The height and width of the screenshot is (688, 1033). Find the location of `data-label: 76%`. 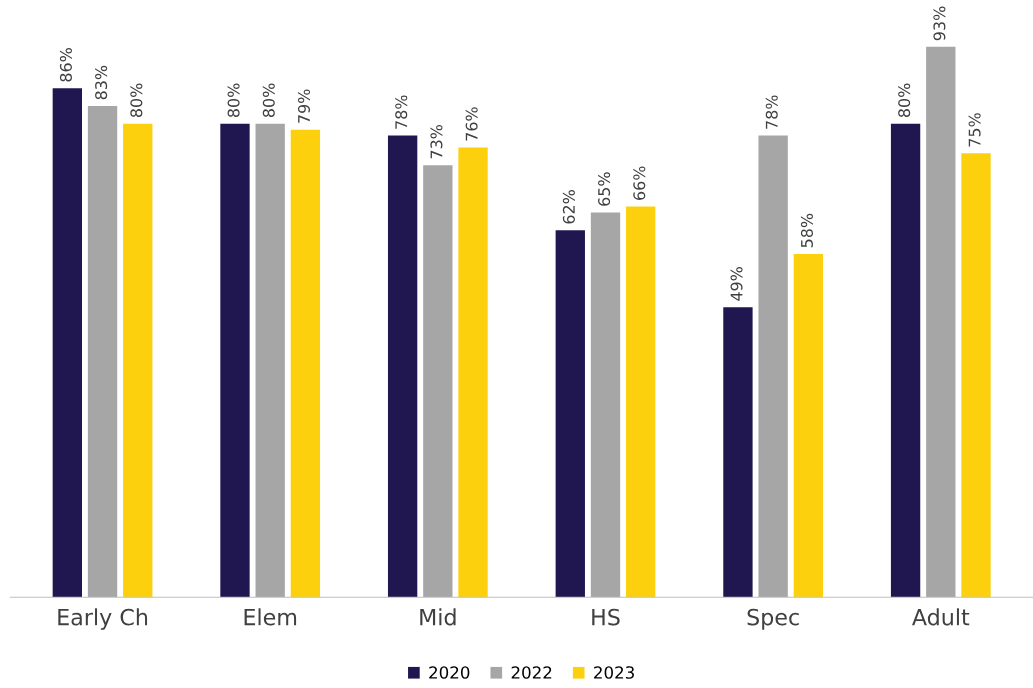

data-label: 76% is located at coordinates (471, 124).